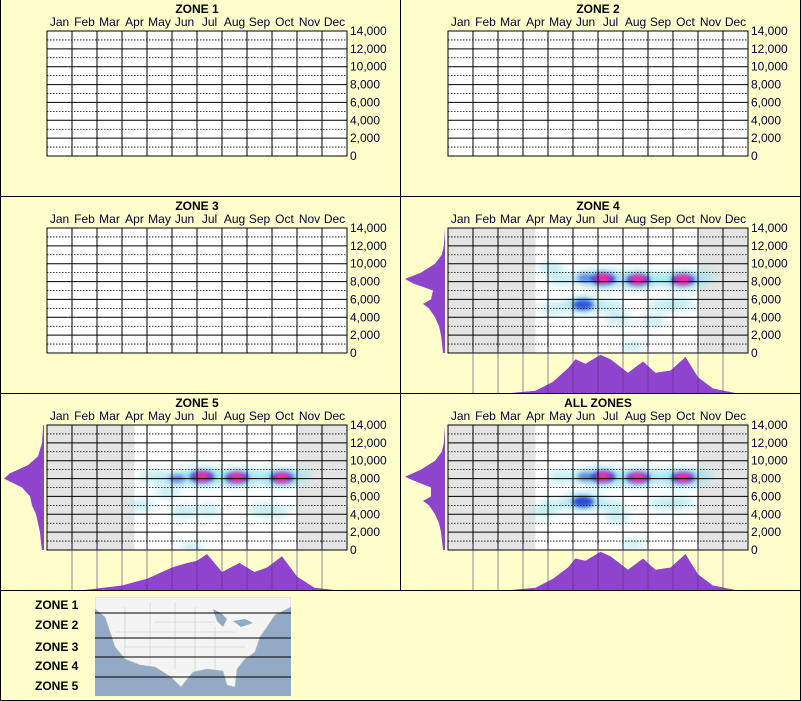 The height and width of the screenshot is (701, 801). I want to click on month-tick-label: Dec, so click(735, 22).